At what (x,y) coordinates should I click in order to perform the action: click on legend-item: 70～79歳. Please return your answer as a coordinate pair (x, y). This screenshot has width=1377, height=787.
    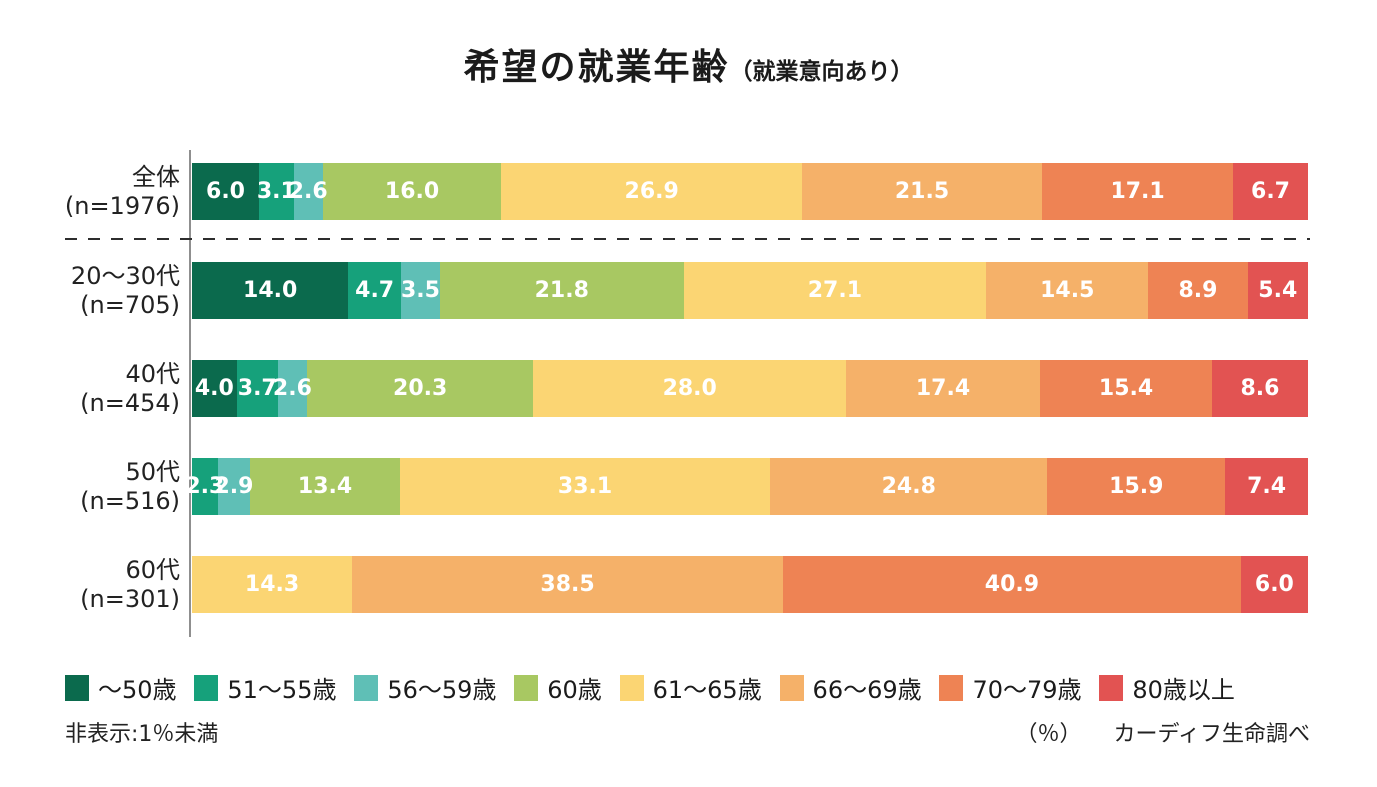
    Looking at the image, I should click on (1010, 687).